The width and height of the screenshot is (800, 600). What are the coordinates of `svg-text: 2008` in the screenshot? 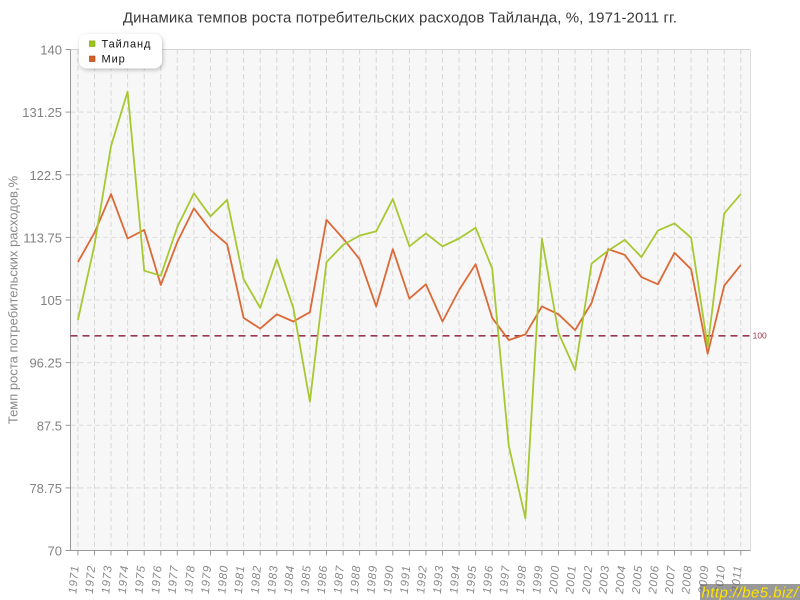 It's located at (687, 580).